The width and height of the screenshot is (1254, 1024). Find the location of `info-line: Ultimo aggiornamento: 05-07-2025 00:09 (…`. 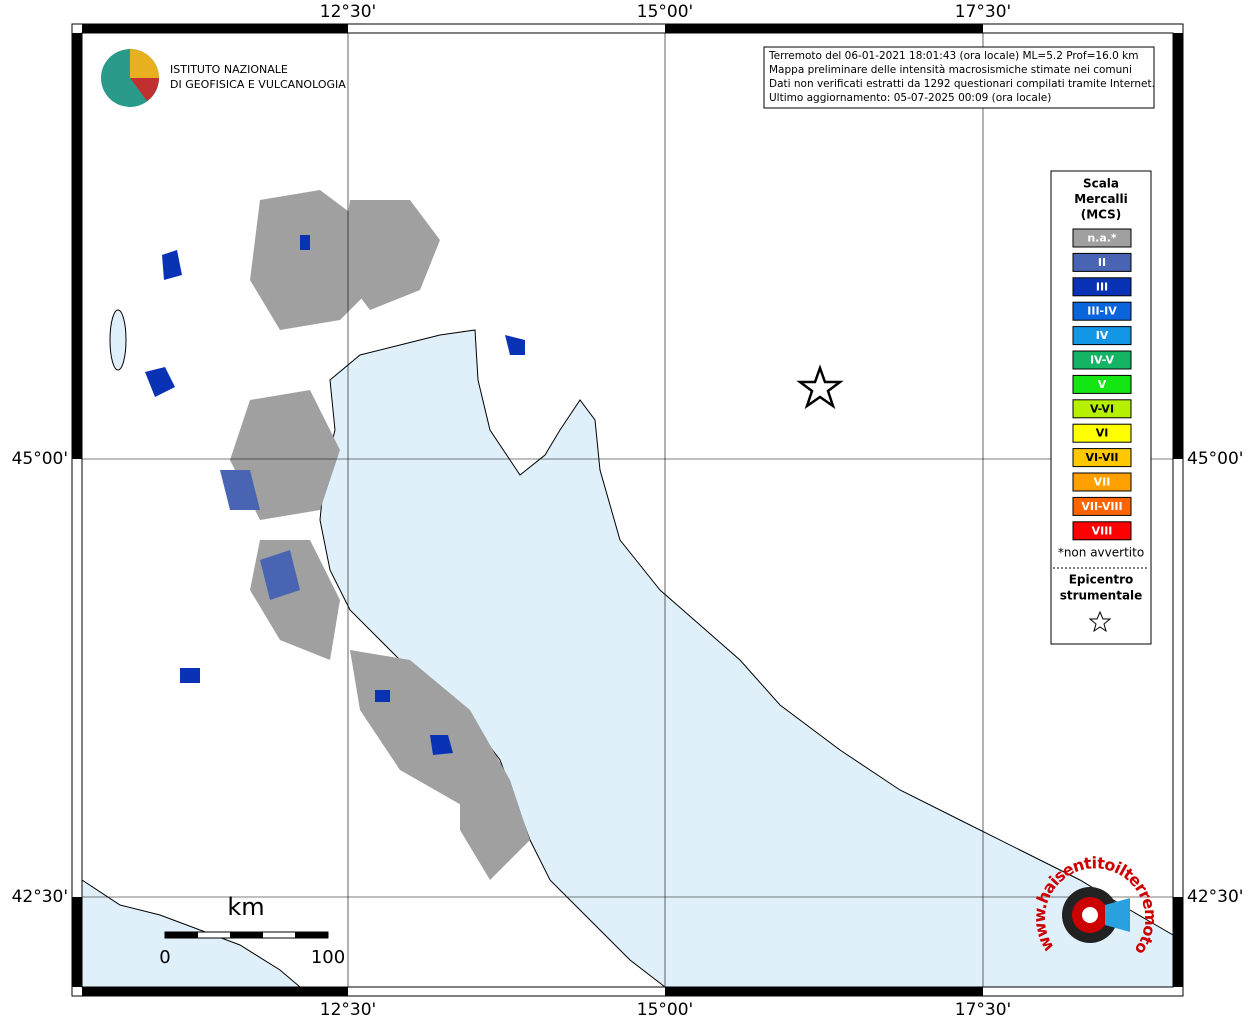

info-line: Ultimo aggiornamento: 05-07-2025 00:09 (… is located at coordinates (910, 98).